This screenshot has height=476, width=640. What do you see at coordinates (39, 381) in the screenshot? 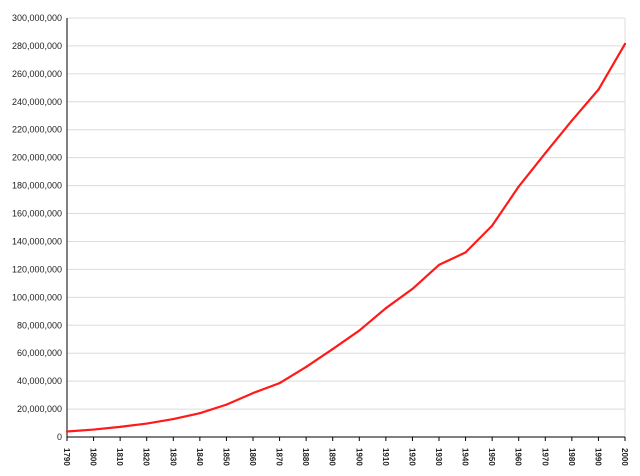
I see `y-tick-label: 40,000,000` at bounding box center [39, 381].